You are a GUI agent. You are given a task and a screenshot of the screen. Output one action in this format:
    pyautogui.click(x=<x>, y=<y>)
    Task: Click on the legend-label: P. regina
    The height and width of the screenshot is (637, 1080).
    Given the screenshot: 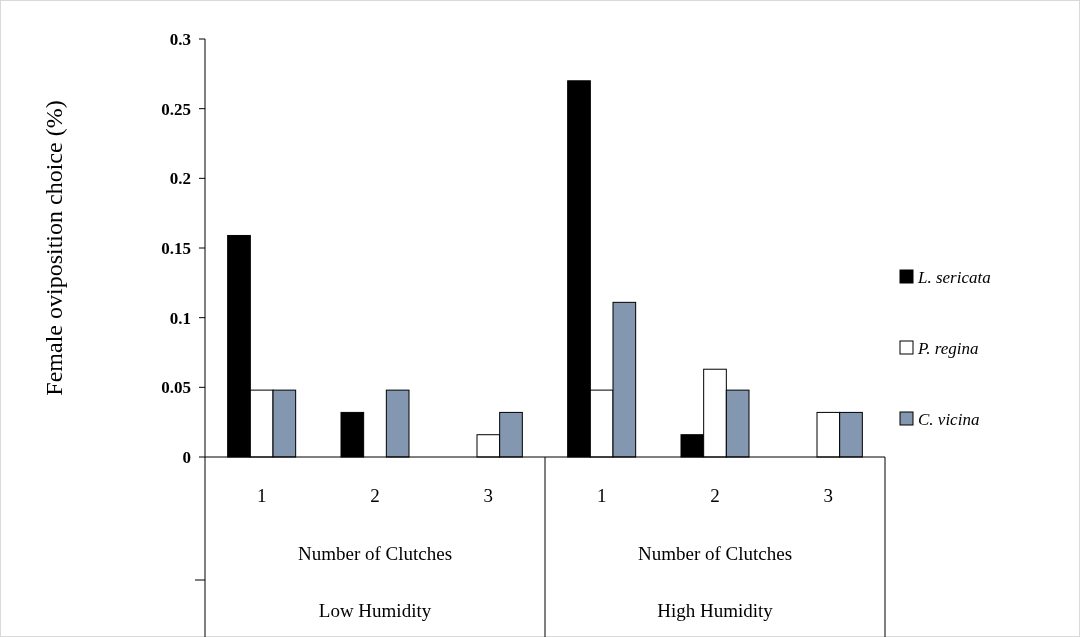 What is the action you would take?
    pyautogui.click(x=948, y=348)
    